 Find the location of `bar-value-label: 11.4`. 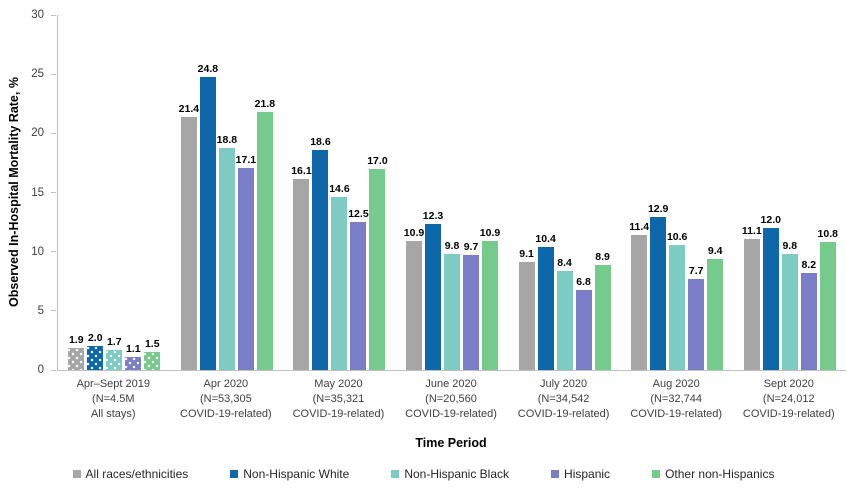

bar-value-label: 11.4 is located at coordinates (639, 227).